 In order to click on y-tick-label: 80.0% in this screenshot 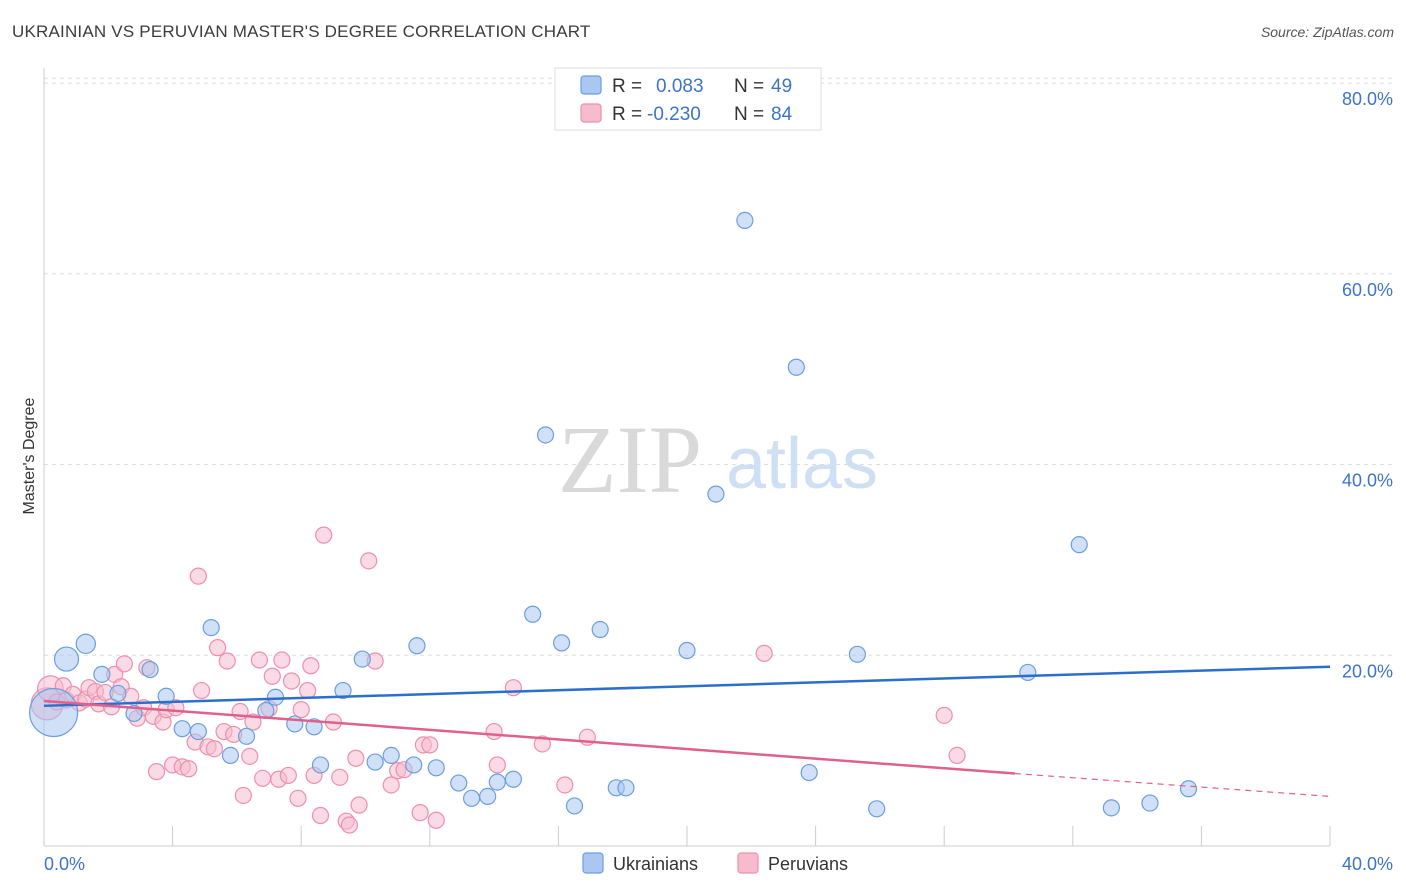, I will do `click(1367, 99)`.